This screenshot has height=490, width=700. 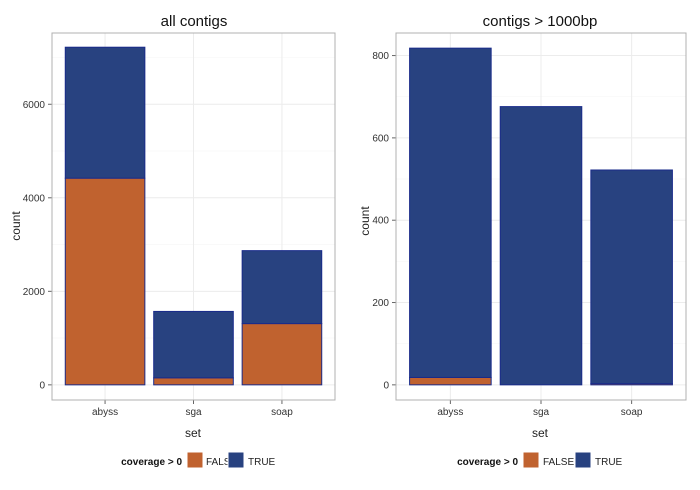 What do you see at coordinates (34, 198) in the screenshot?
I see `y-tick-label: 4000` at bounding box center [34, 198].